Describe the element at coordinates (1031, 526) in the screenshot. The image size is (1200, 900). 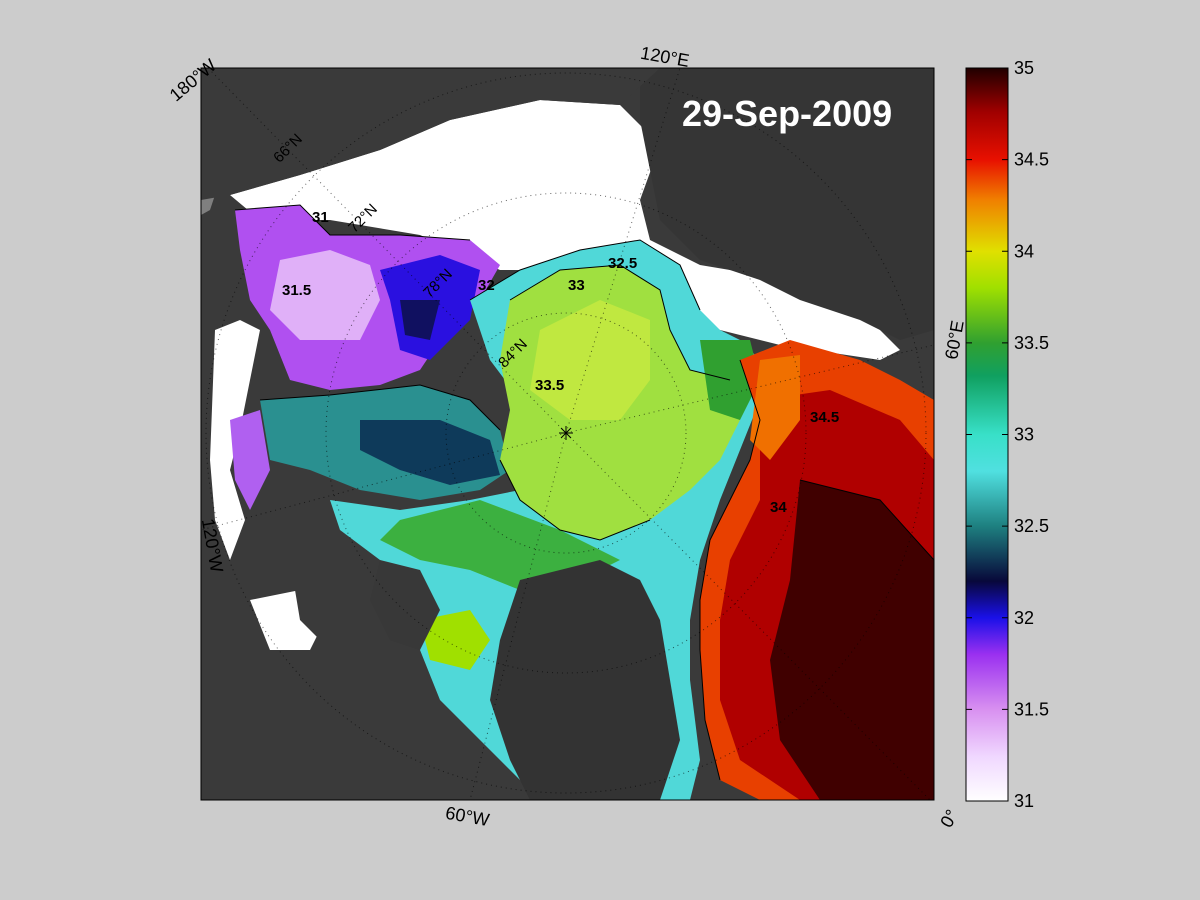
I see `colorbar-tick-label: 32.5` at that location.